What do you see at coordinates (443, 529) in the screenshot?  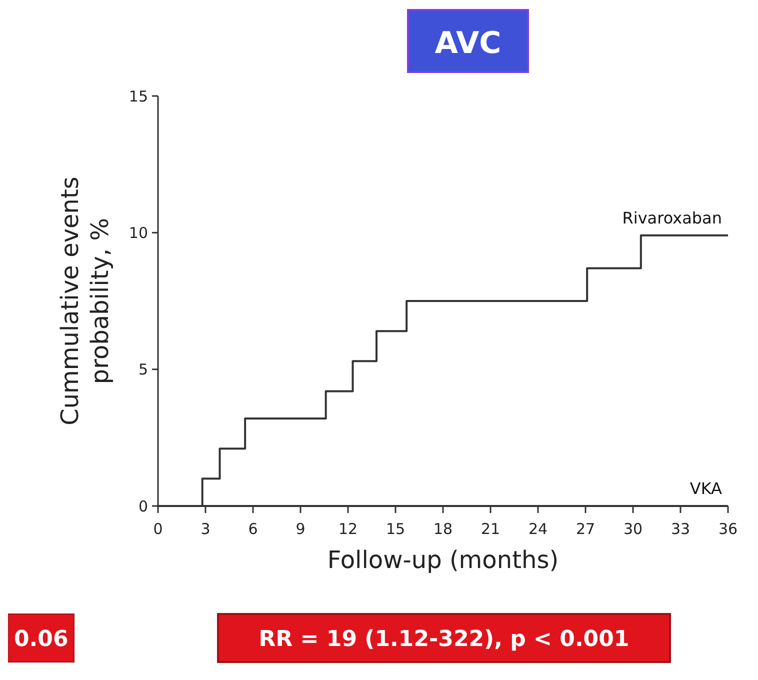 I see `x-tick-label: 18` at bounding box center [443, 529].